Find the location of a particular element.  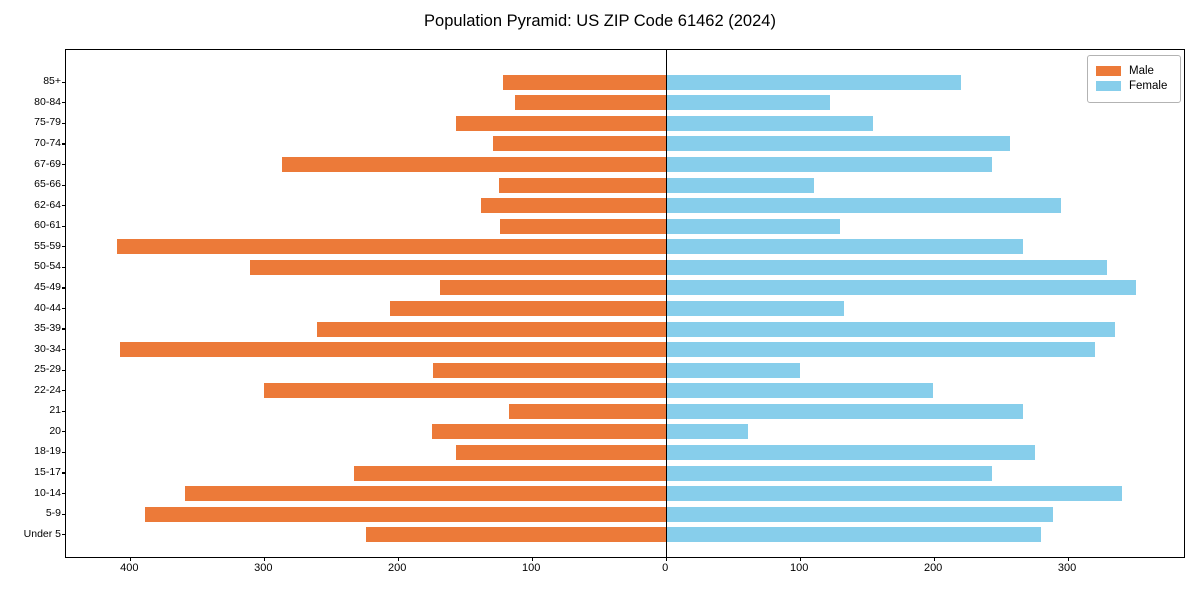

legend-label: Female is located at coordinates (1148, 86).